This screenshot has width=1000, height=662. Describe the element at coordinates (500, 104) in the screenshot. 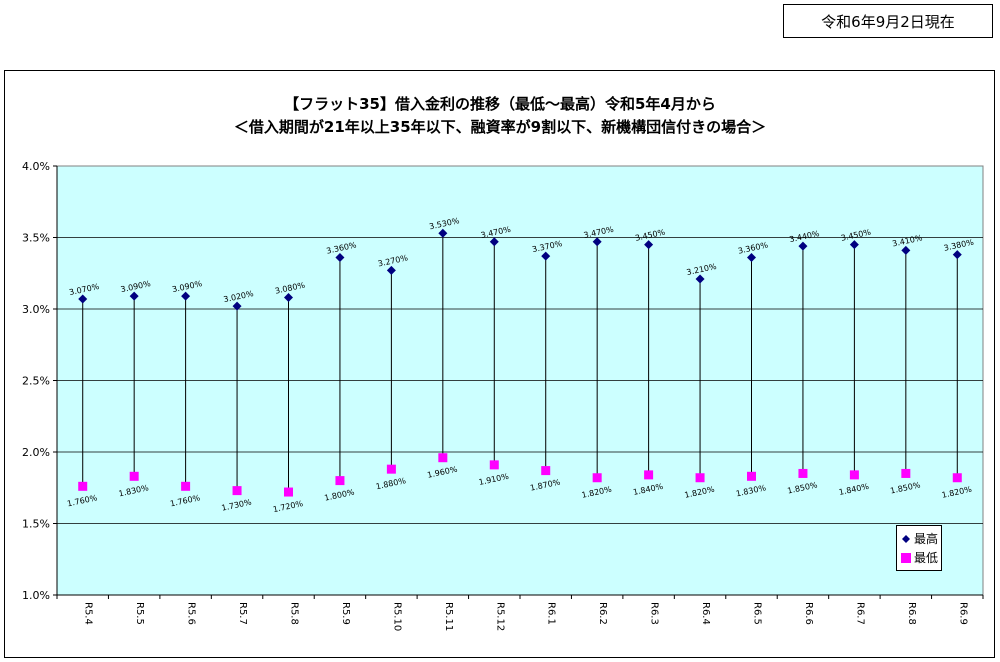

I see `chart-title: 【フラット35】借入金利の推移（最低～最高）令和5年4月から` at that location.